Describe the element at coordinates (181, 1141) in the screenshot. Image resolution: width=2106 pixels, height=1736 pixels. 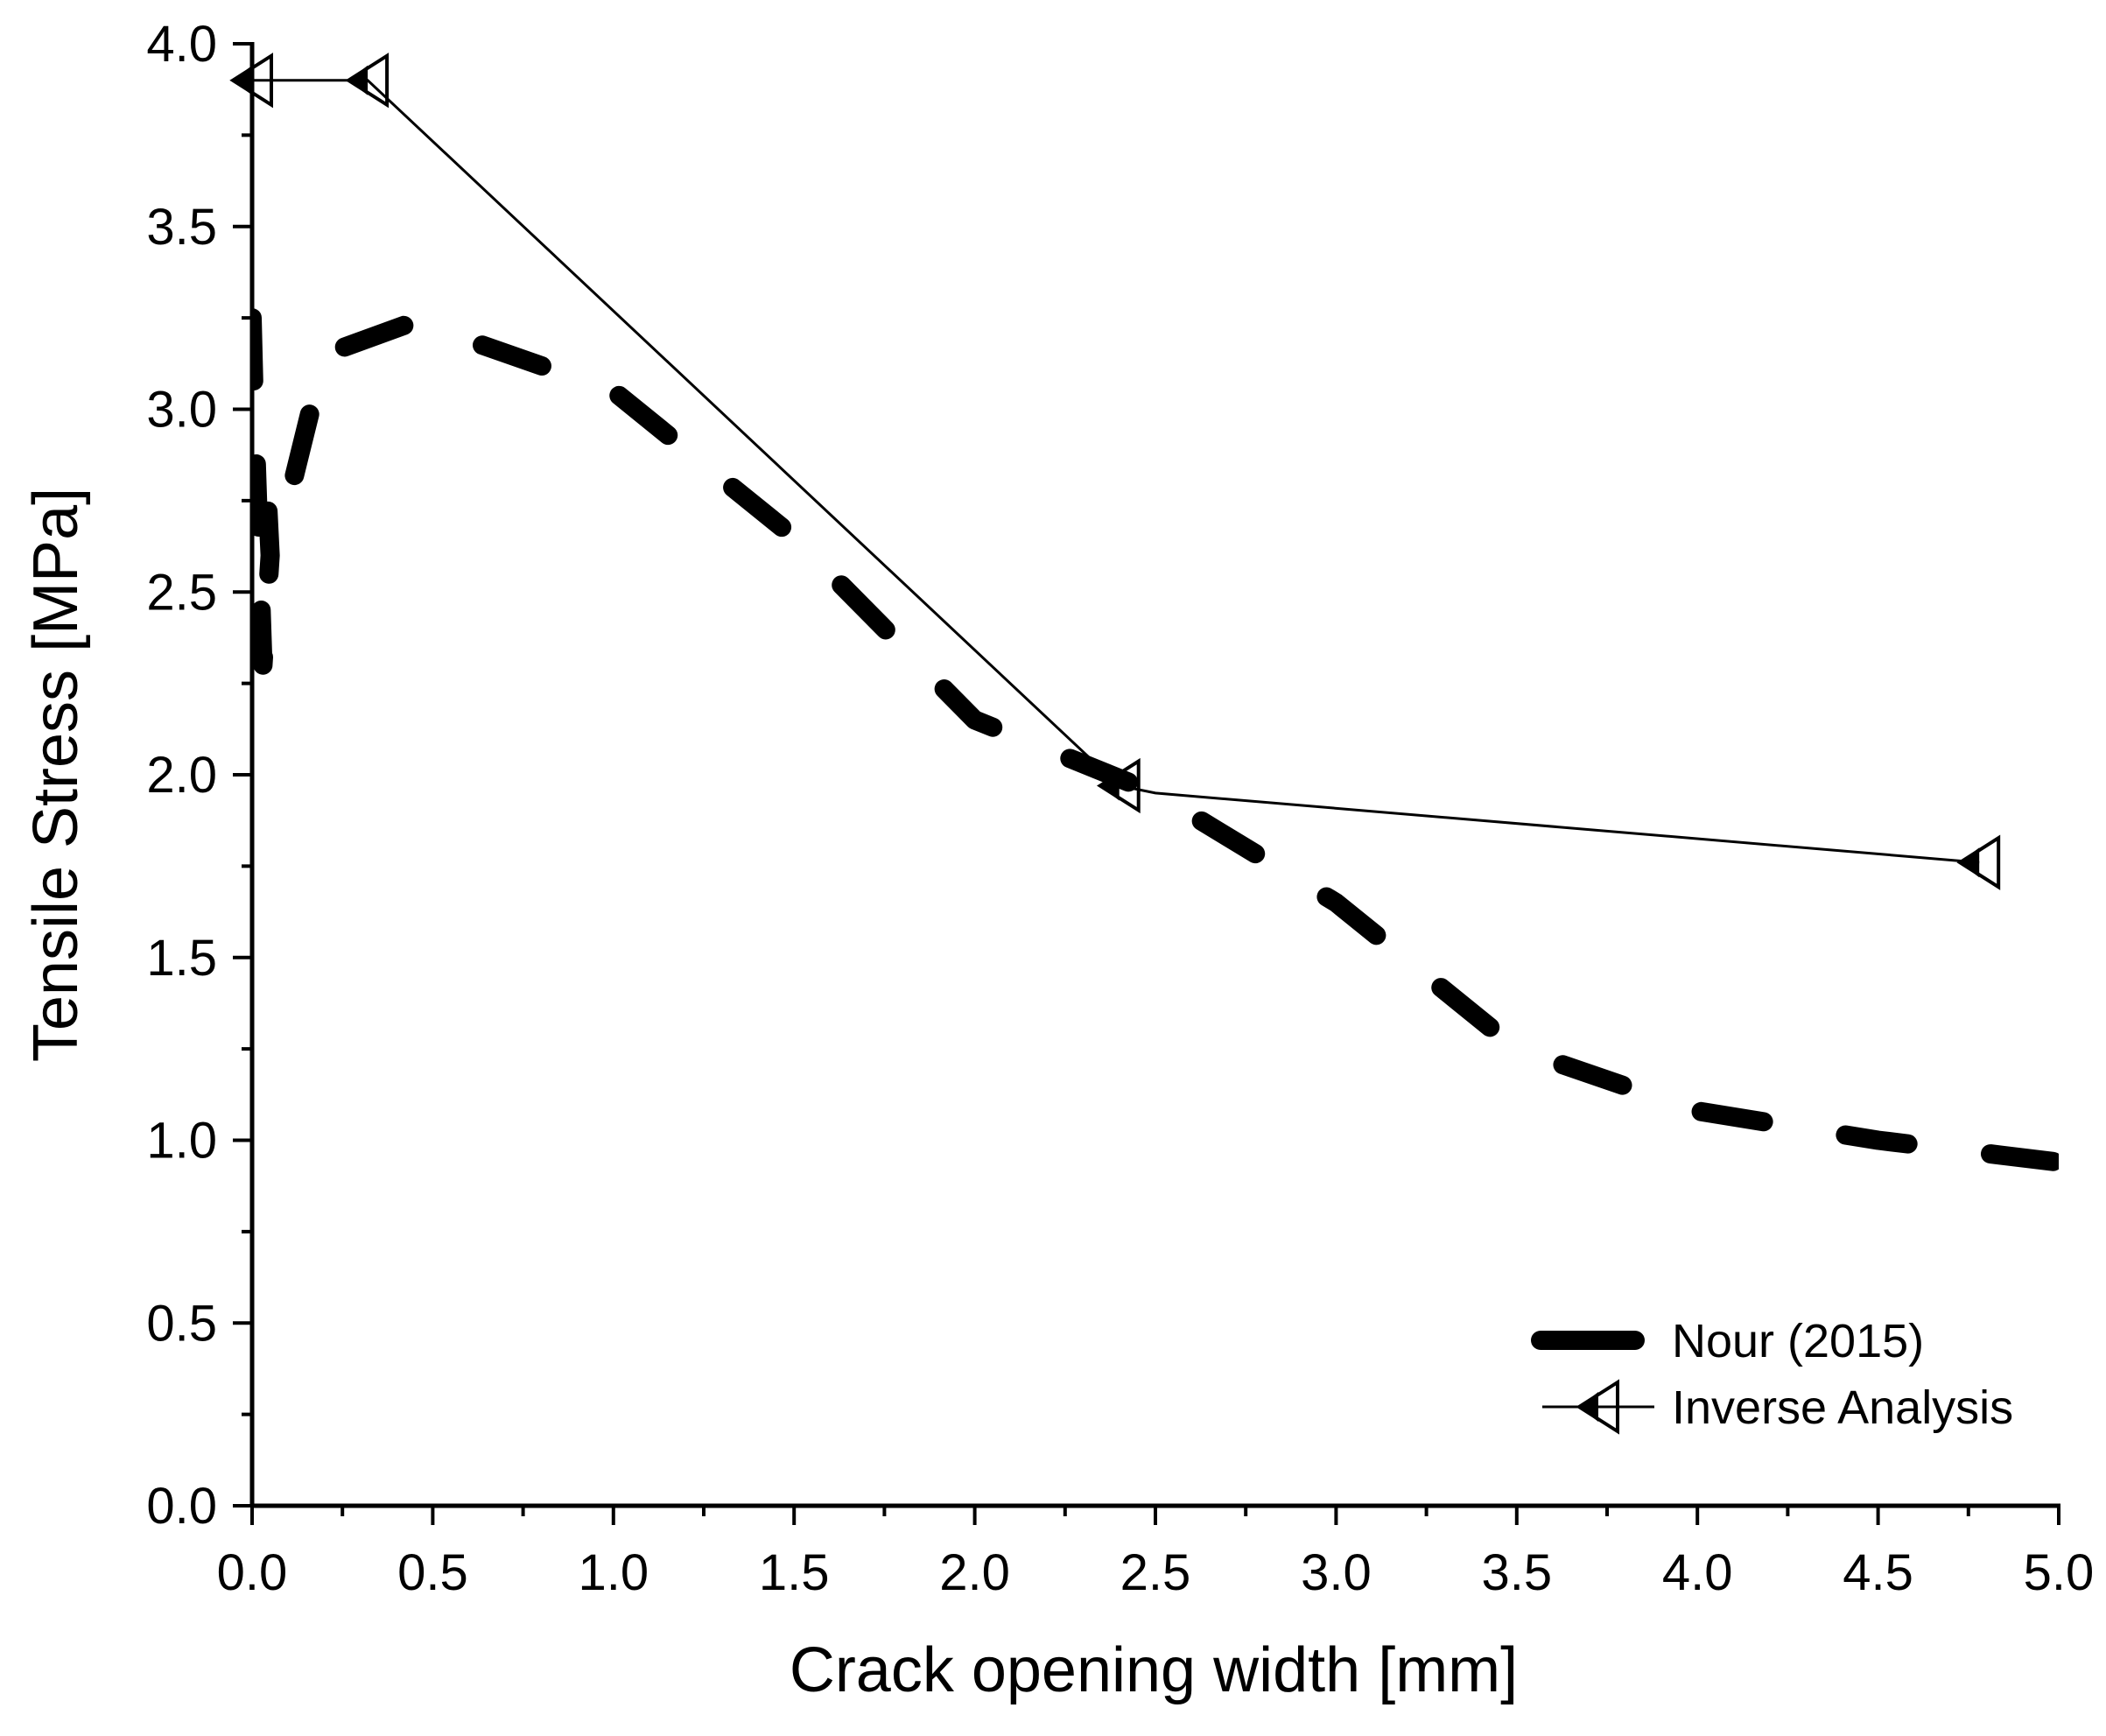
I see `y-tick-label: 1.0` at that location.